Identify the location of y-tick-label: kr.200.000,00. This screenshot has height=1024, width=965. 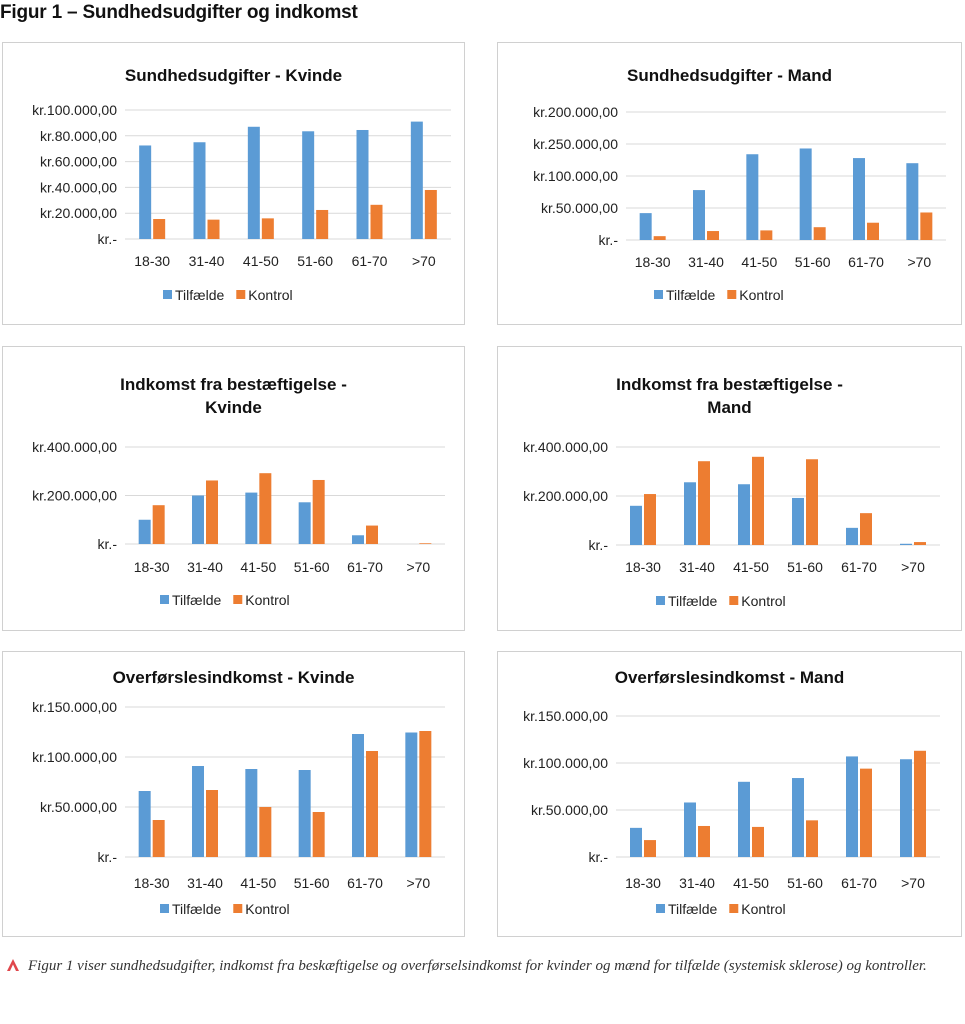
(575, 112).